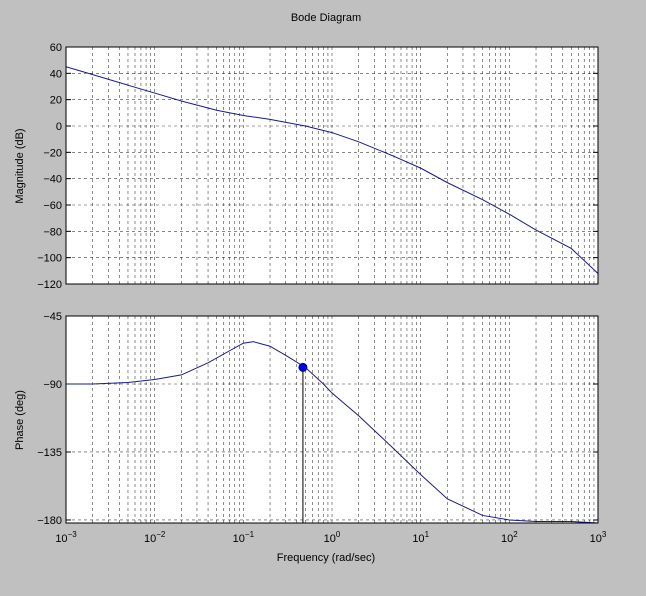 This screenshot has height=596, width=646. What do you see at coordinates (155, 537) in the screenshot?
I see `x-tick-label: 10⁻²` at bounding box center [155, 537].